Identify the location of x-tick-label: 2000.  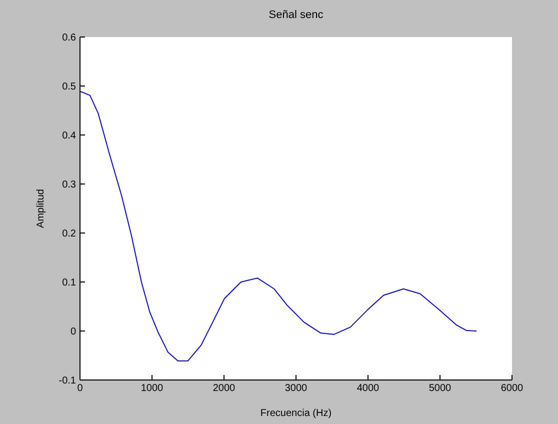
(224, 388).